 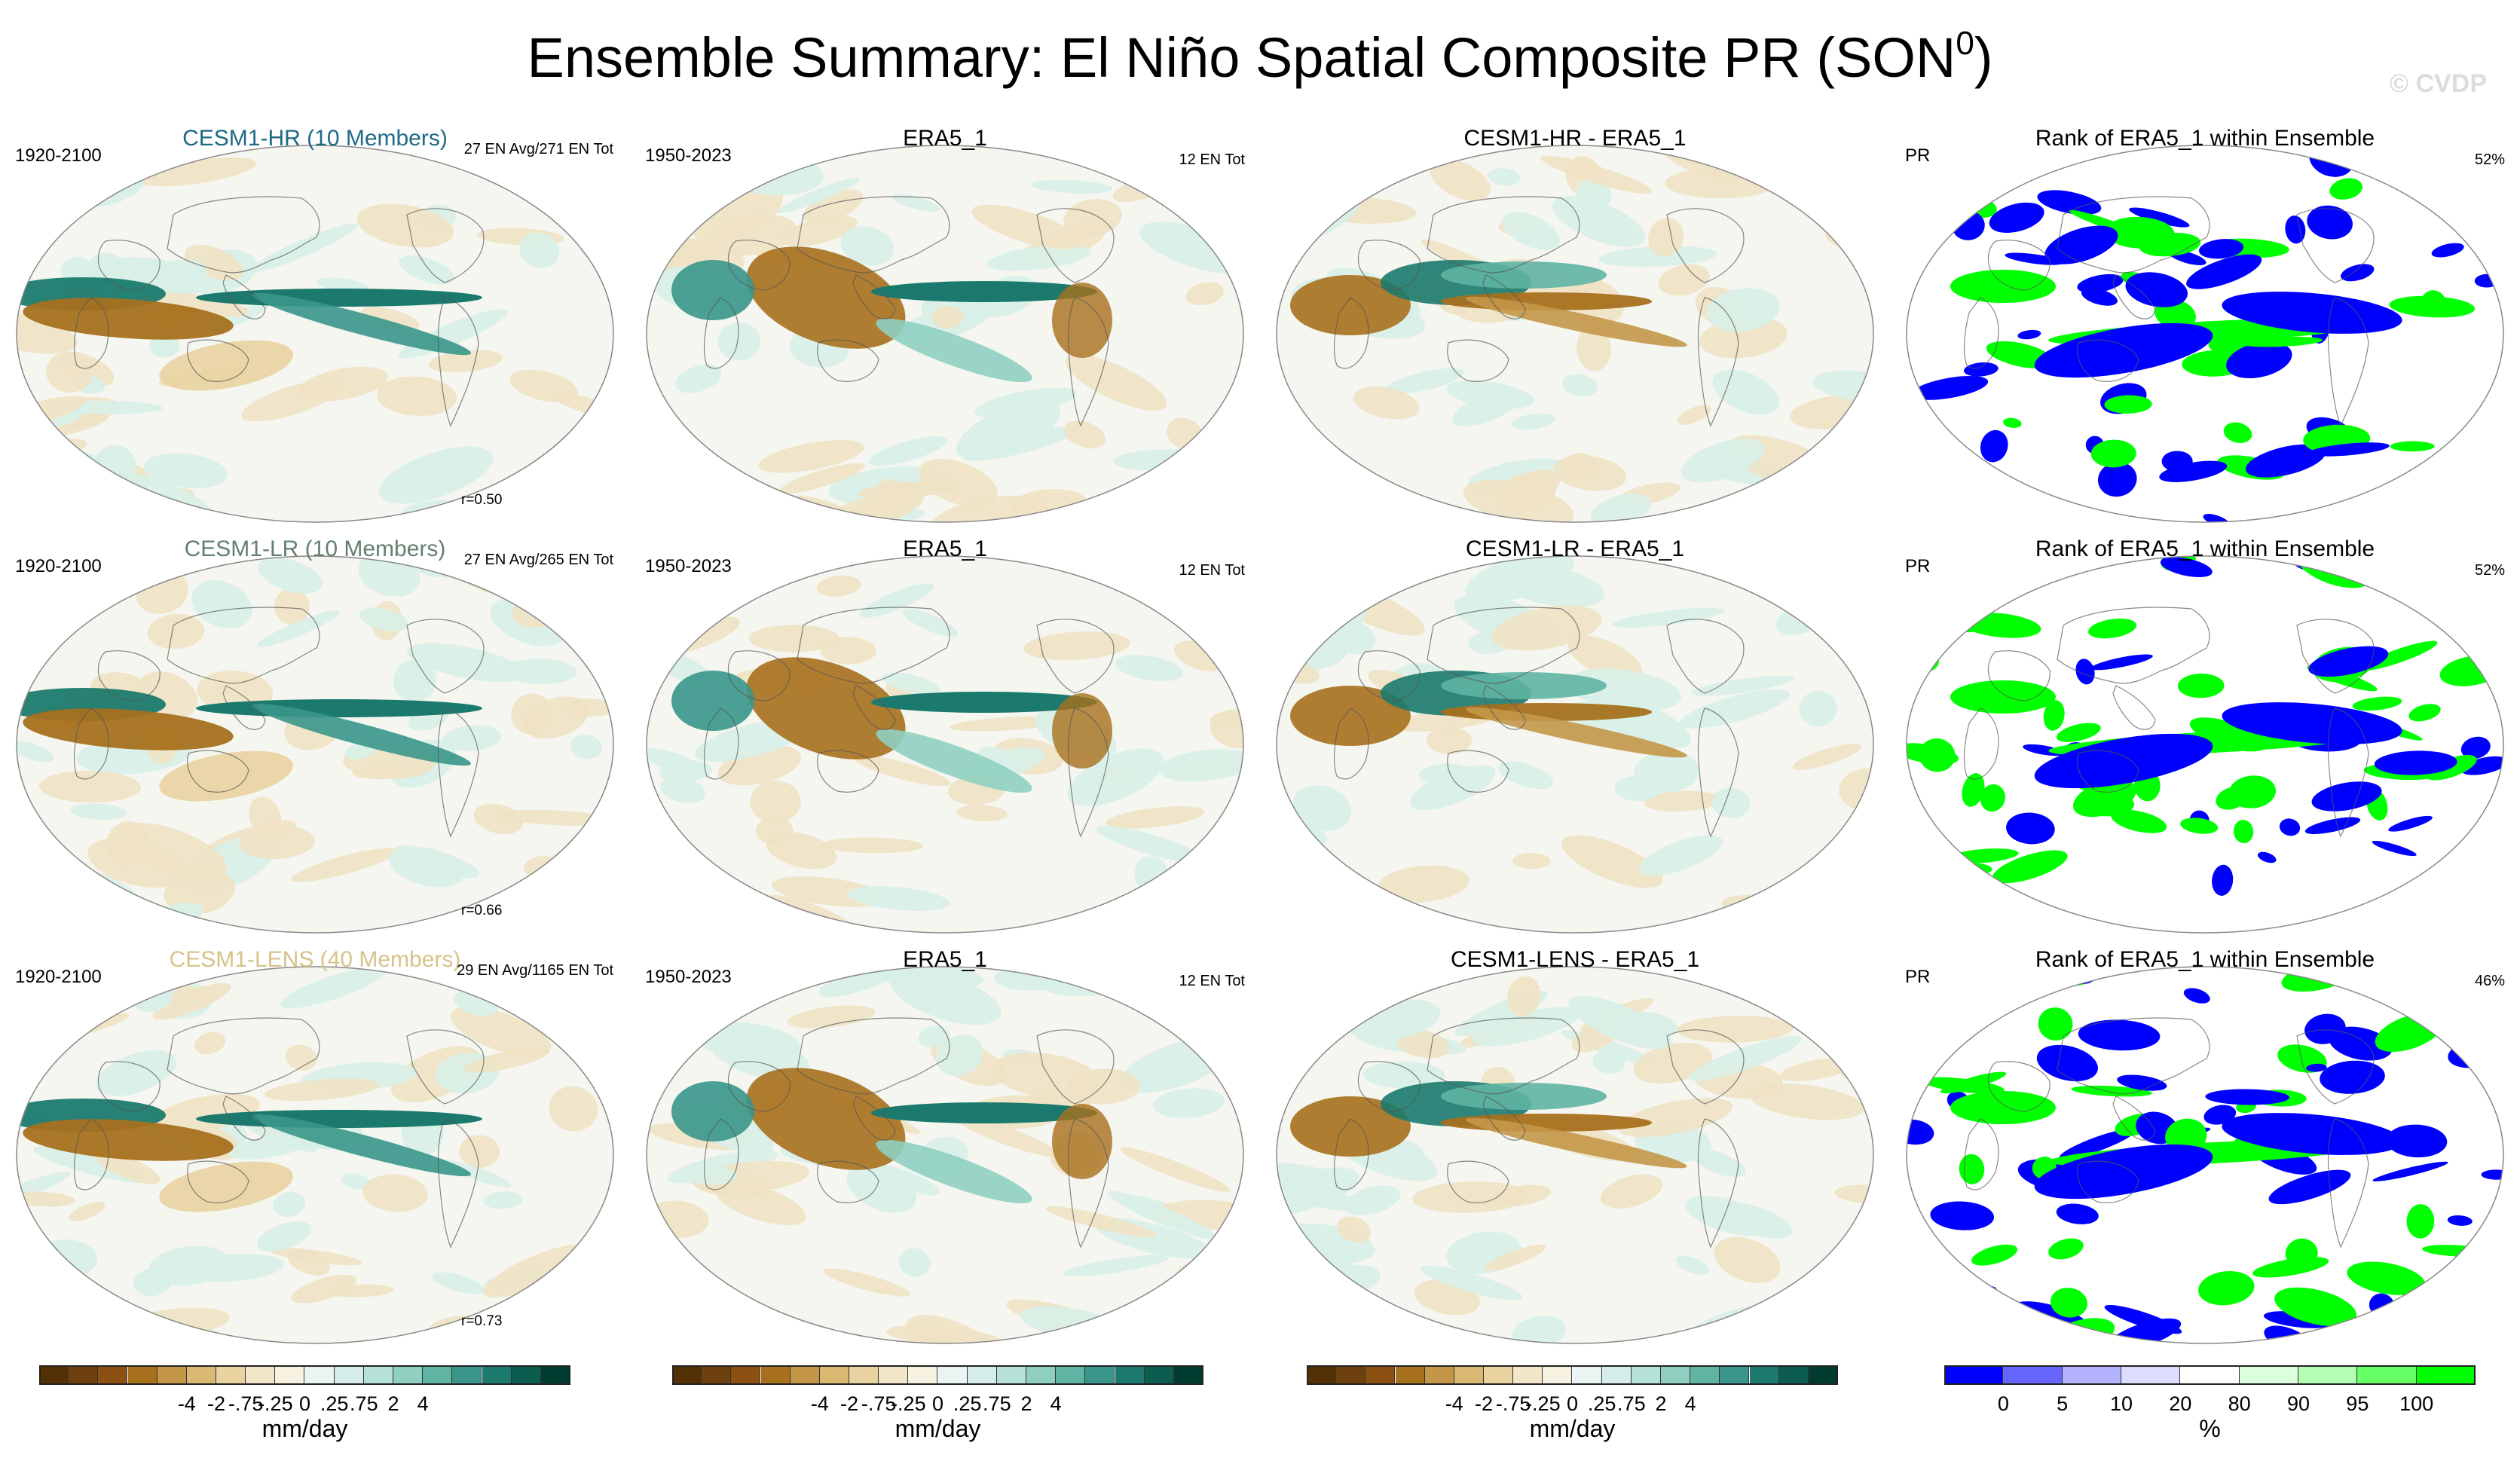 What do you see at coordinates (1575, 548) in the screenshot?
I see `panel-title: CESM1-LR - ERA5_1` at bounding box center [1575, 548].